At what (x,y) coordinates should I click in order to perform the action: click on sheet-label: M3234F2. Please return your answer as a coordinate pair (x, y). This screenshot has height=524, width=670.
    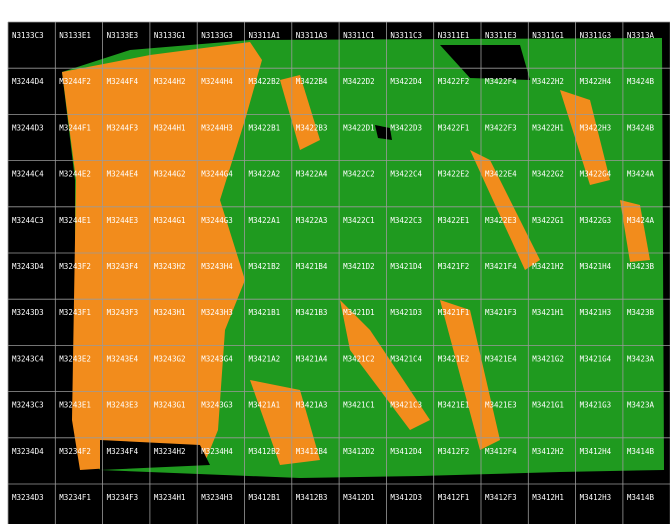
    Looking at the image, I should click on (75, 451).